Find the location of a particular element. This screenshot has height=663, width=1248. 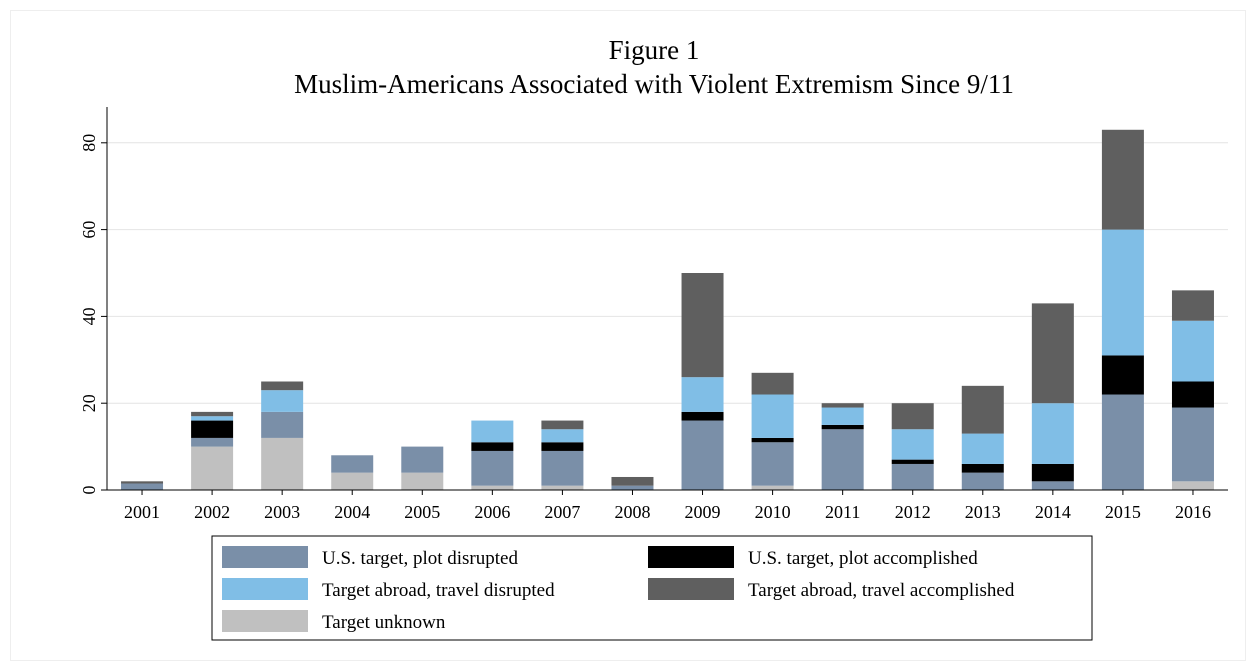

x-tick-label: 2004 is located at coordinates (352, 512).